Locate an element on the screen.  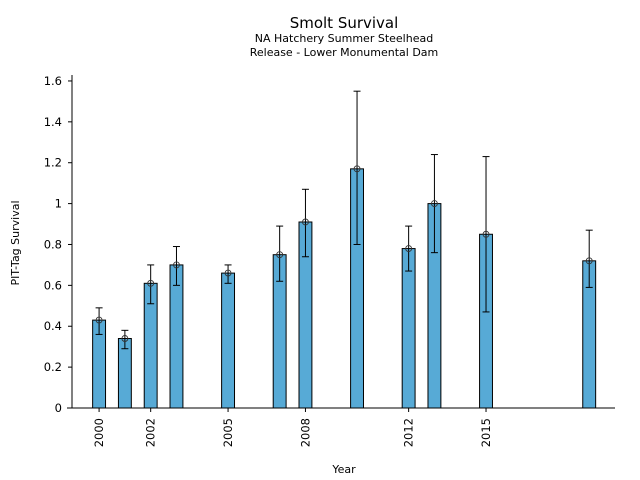
x-tick-label: 2008 is located at coordinates (305, 432).